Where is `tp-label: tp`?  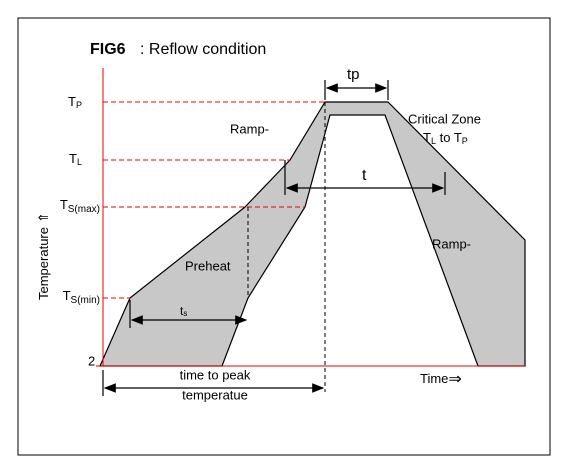
tp-label: tp is located at coordinates (353, 74).